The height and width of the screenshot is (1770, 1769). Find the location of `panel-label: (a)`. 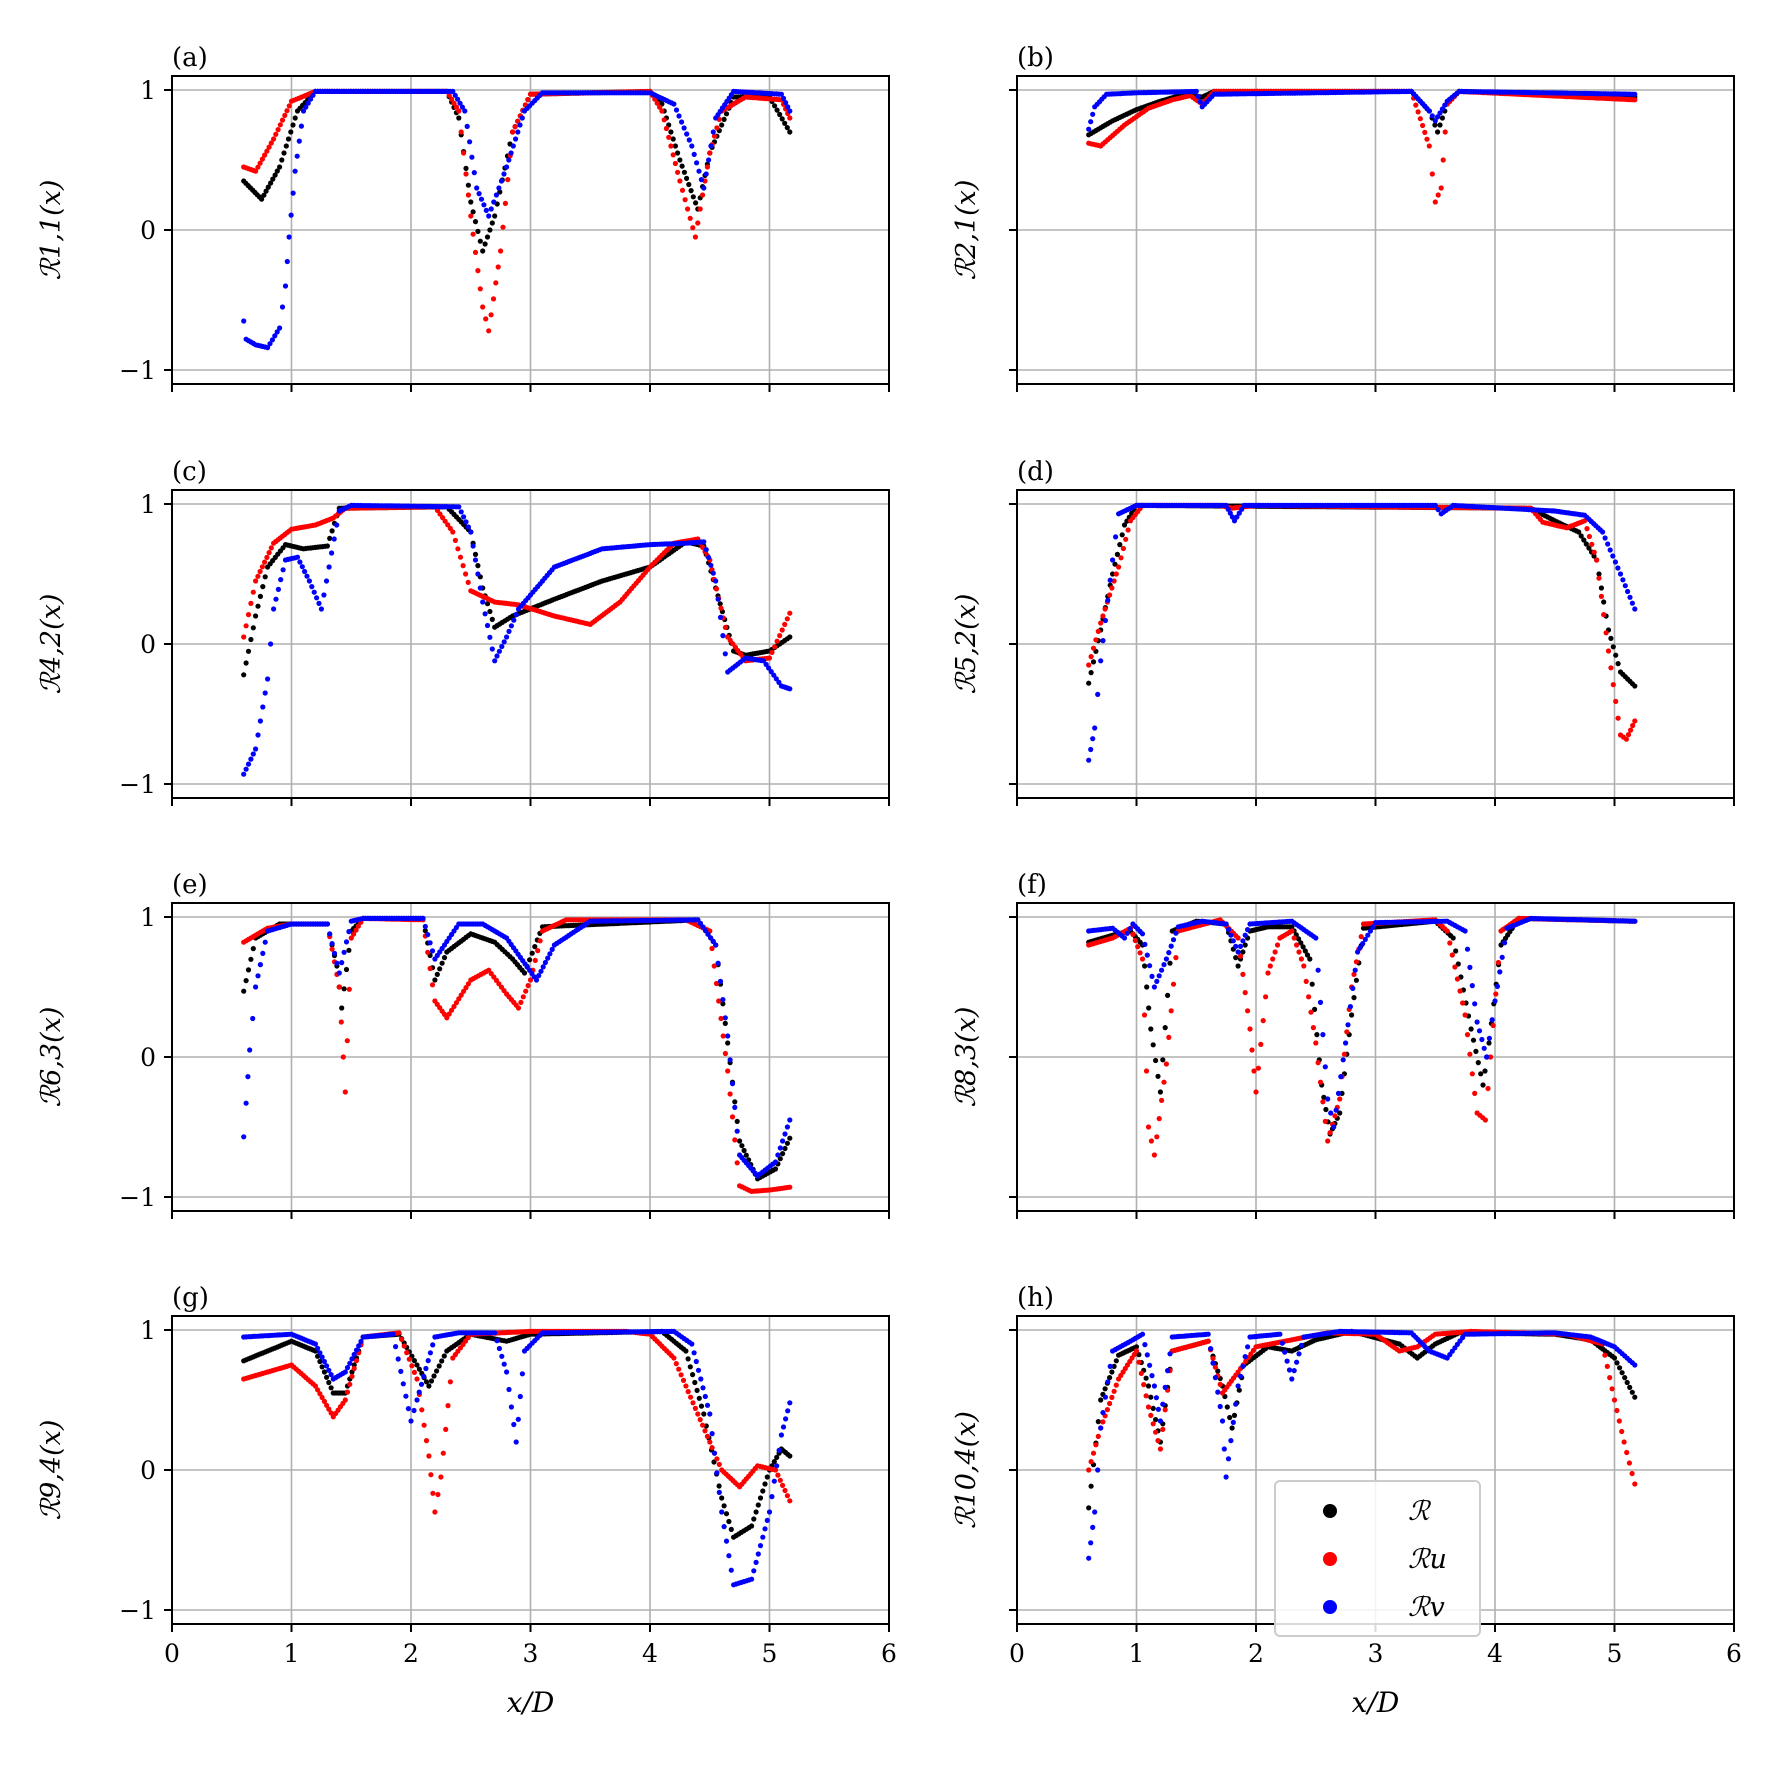

panel-label: (a) is located at coordinates (190, 58).